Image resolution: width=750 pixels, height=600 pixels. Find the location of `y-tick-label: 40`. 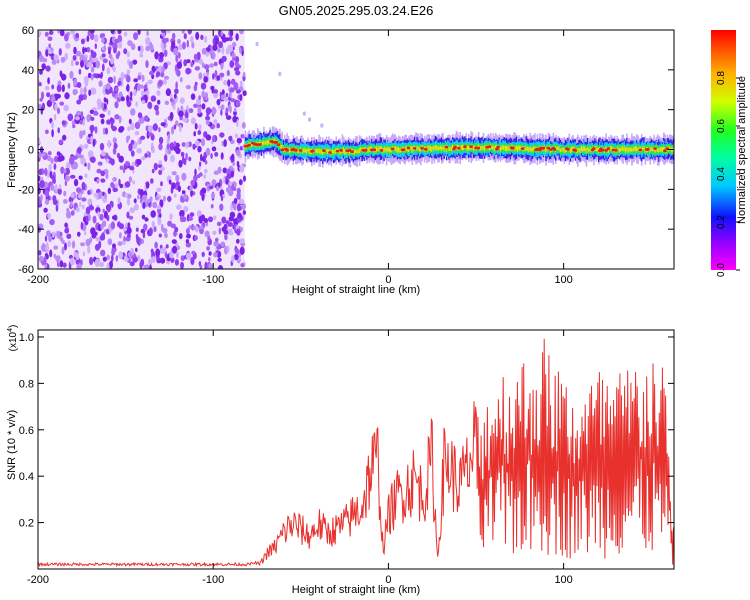

y-tick-label: 40 is located at coordinates (28, 71).